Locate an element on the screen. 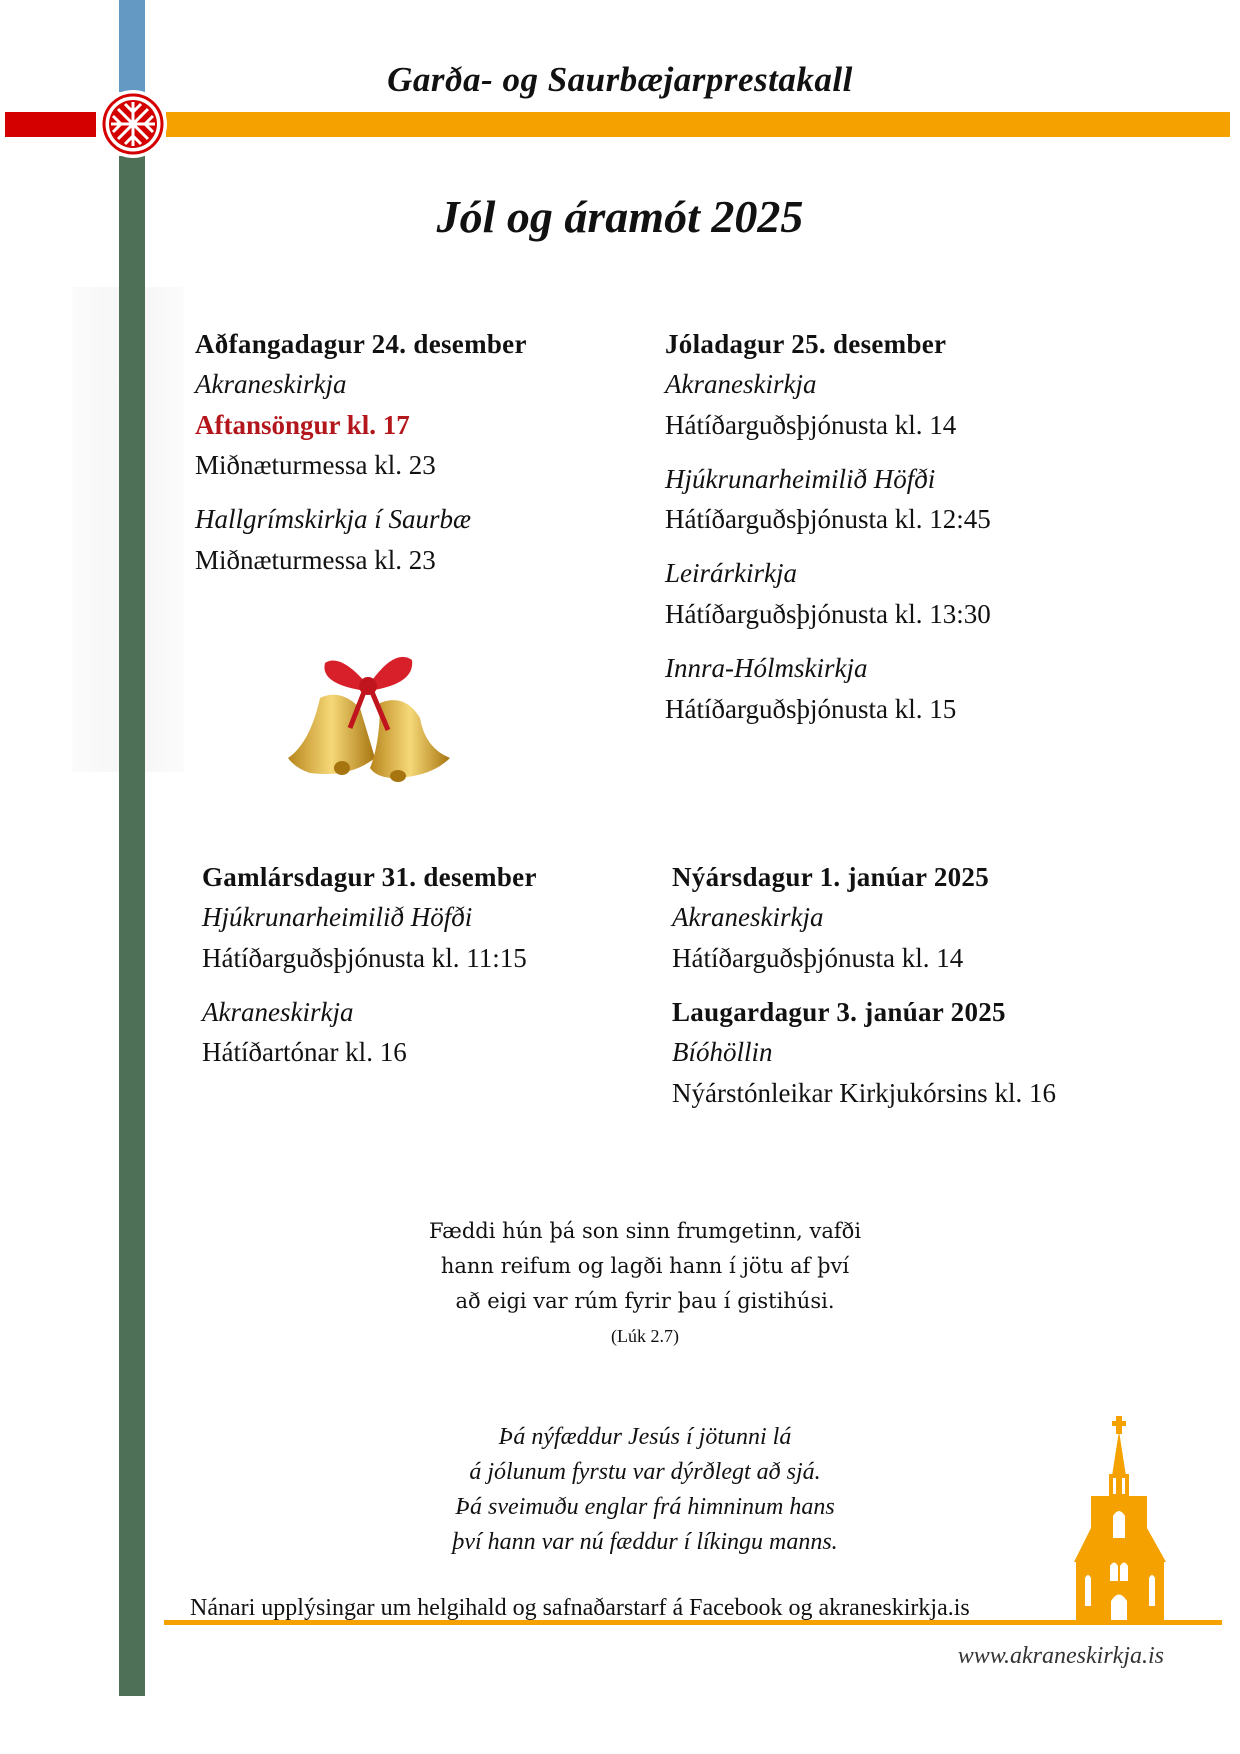 This screenshot has width=1240, height=1754. scripture-reference: (Lúk 2.7) is located at coordinates (645, 1336).